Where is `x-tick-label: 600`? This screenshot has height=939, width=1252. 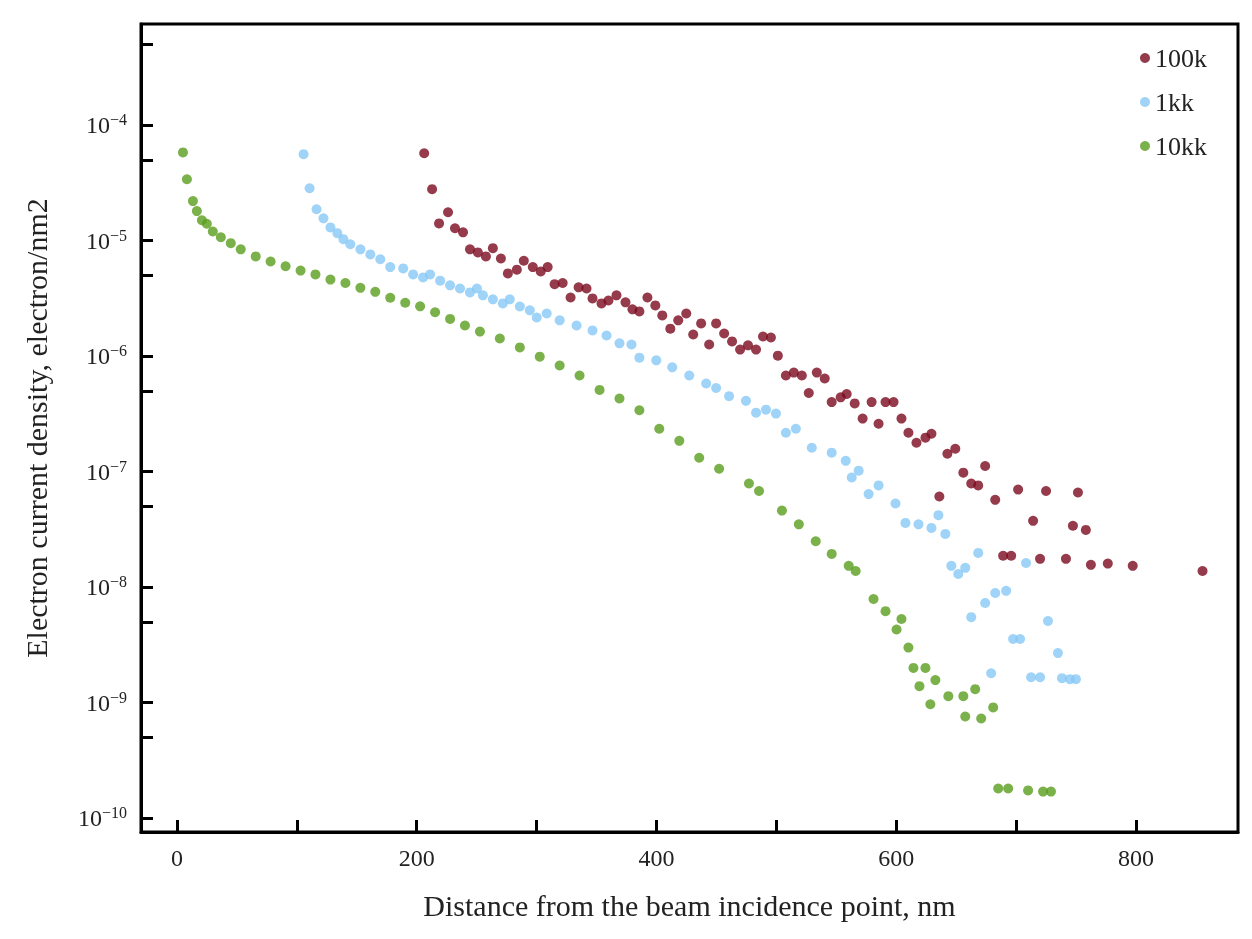
x-tick-label: 600 is located at coordinates (896, 858).